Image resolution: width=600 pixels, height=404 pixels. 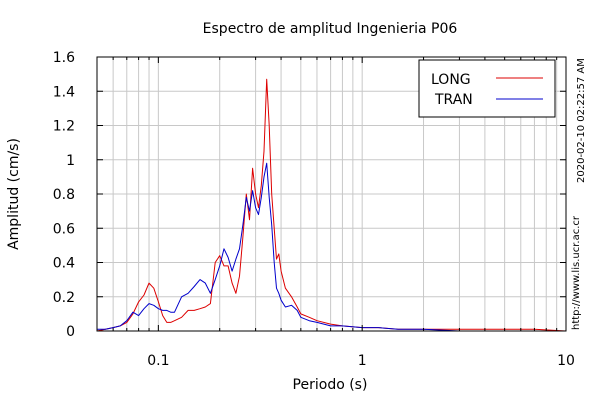 I want to click on y-tick-label: 1.4, so click(x=64, y=92).